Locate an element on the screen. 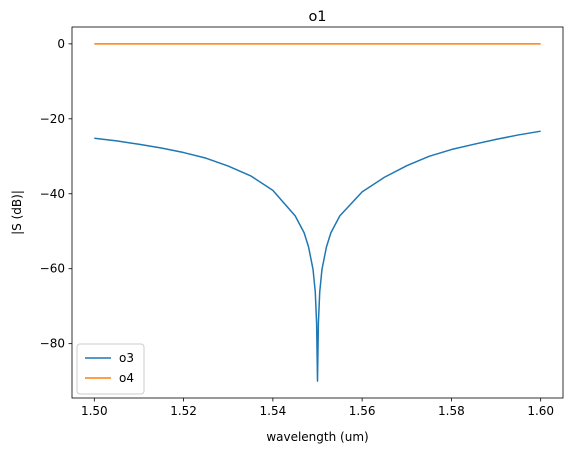 The width and height of the screenshot is (575, 455). x-tick-label: 1.54 is located at coordinates (273, 411).